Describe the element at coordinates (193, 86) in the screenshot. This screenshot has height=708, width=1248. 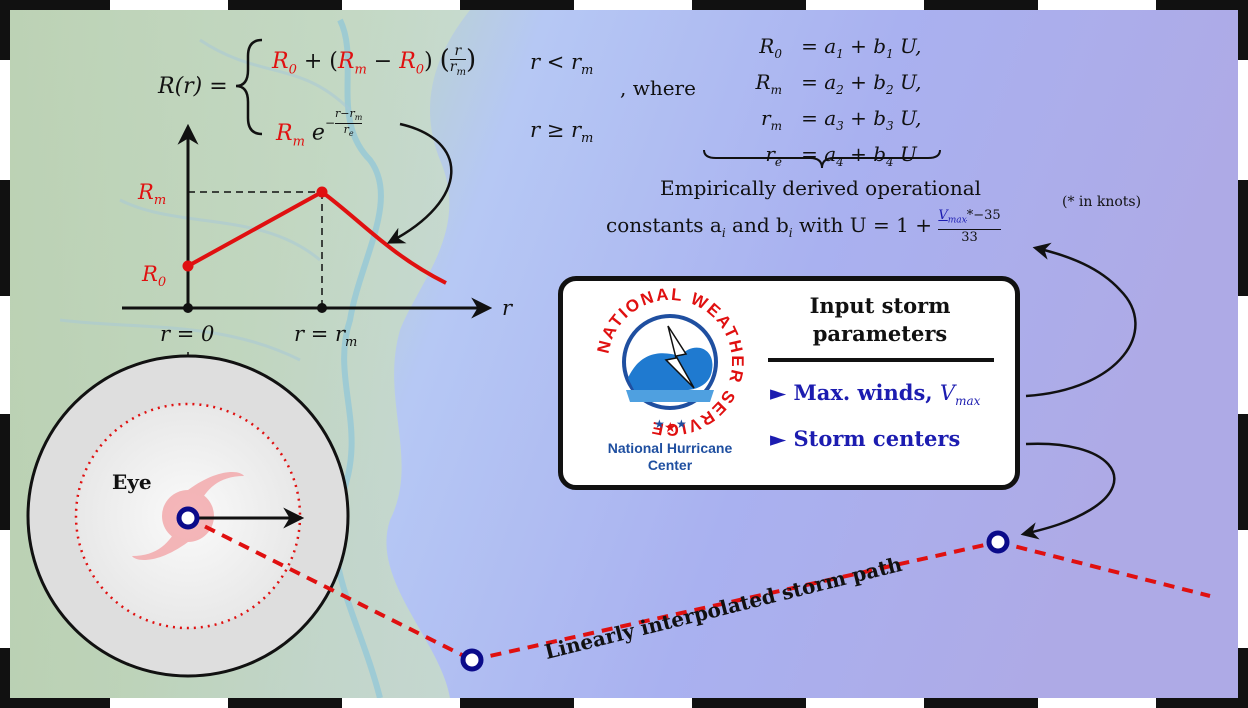
I see `equation-lhs: R(r) =` at that location.